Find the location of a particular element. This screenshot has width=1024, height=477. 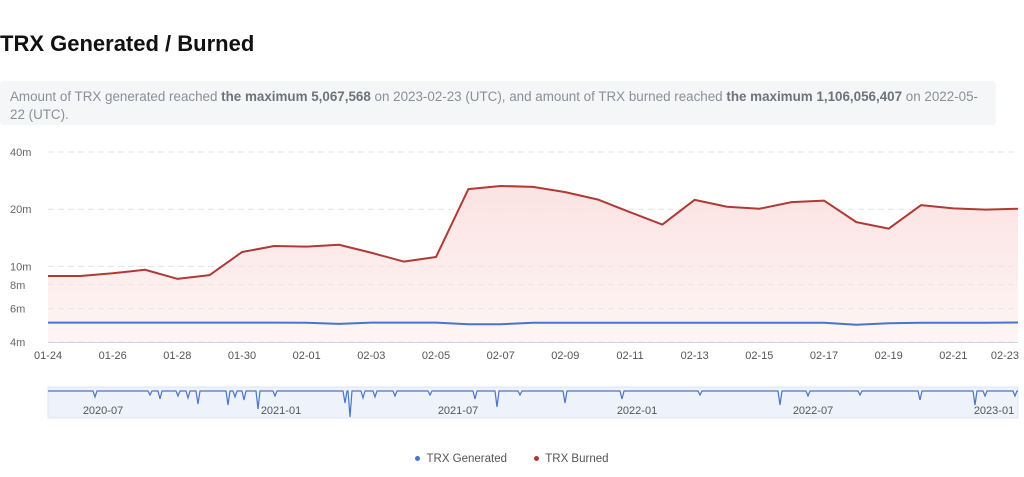

y-tick-label: 8m is located at coordinates (17, 286).